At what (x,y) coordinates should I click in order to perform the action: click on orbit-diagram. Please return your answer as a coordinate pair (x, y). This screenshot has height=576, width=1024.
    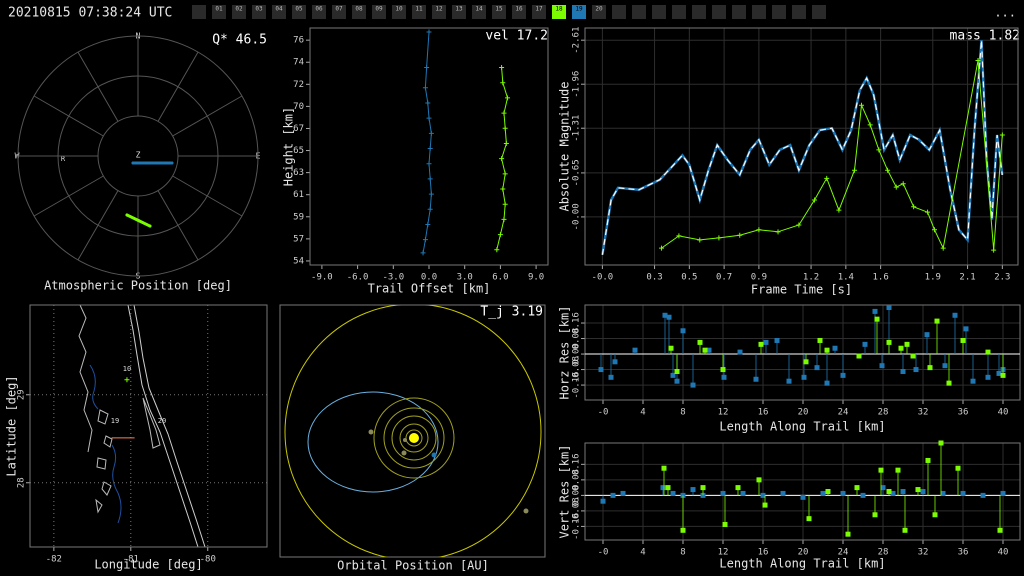
    Looking at the image, I should click on (413, 431).